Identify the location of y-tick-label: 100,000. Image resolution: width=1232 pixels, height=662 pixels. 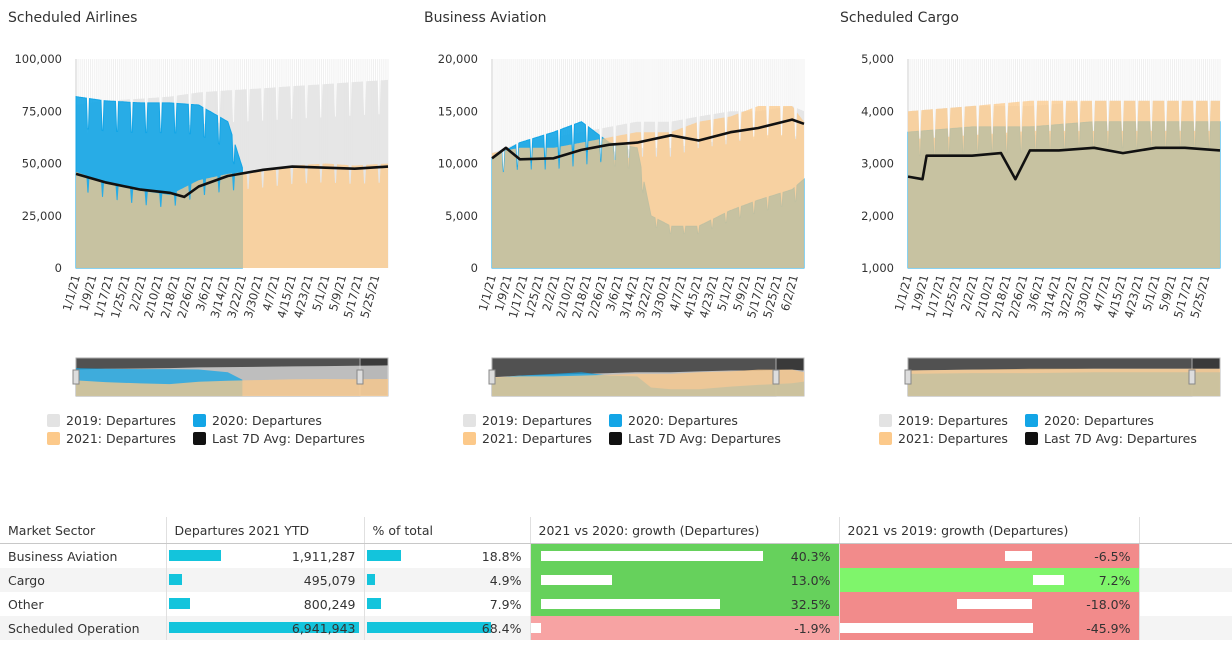
(38, 59).